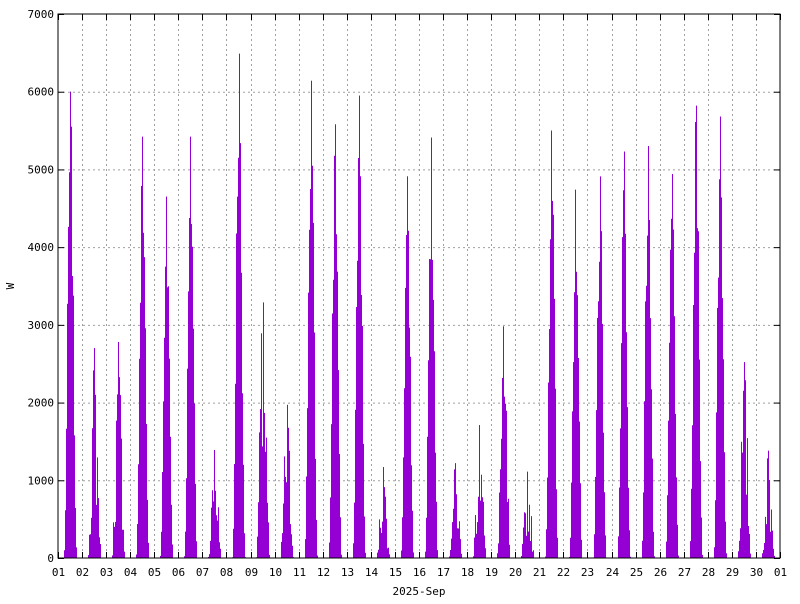 The width and height of the screenshot is (800, 604). I want to click on x-tick-label: 14, so click(372, 572).